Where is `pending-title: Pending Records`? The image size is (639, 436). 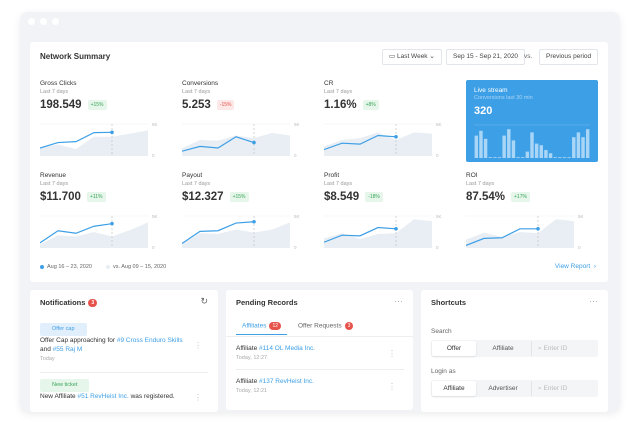
pending-title: Pending Records is located at coordinates (267, 302).